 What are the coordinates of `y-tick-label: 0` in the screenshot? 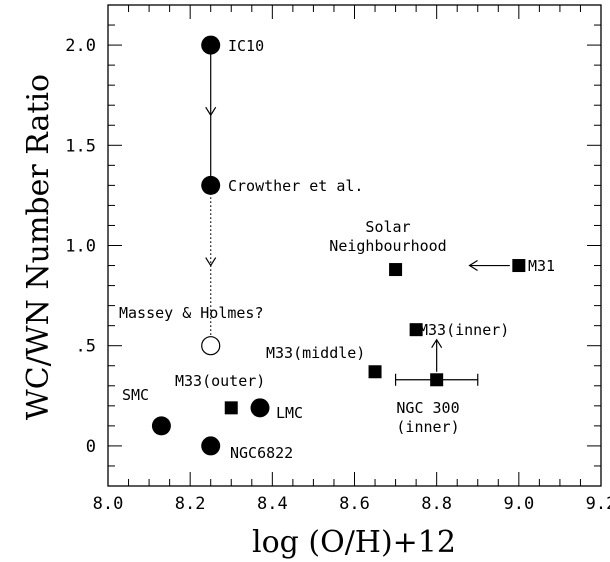 It's located at (91, 447).